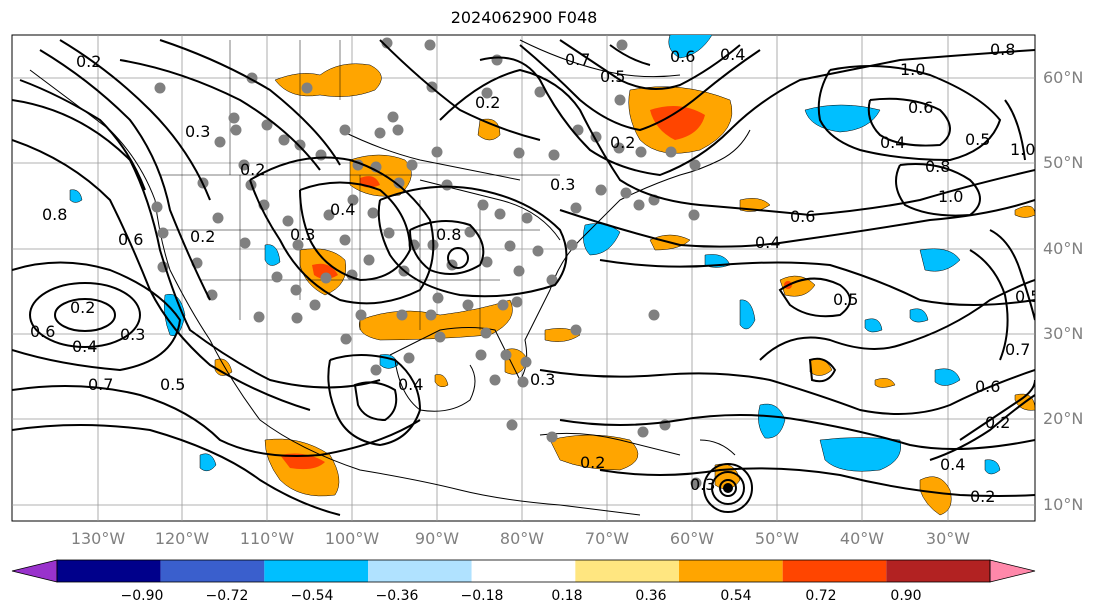 This screenshot has width=1105, height=615. What do you see at coordinates (728, 488) in the screenshot?
I see `cyclone-center-marker` at bounding box center [728, 488].